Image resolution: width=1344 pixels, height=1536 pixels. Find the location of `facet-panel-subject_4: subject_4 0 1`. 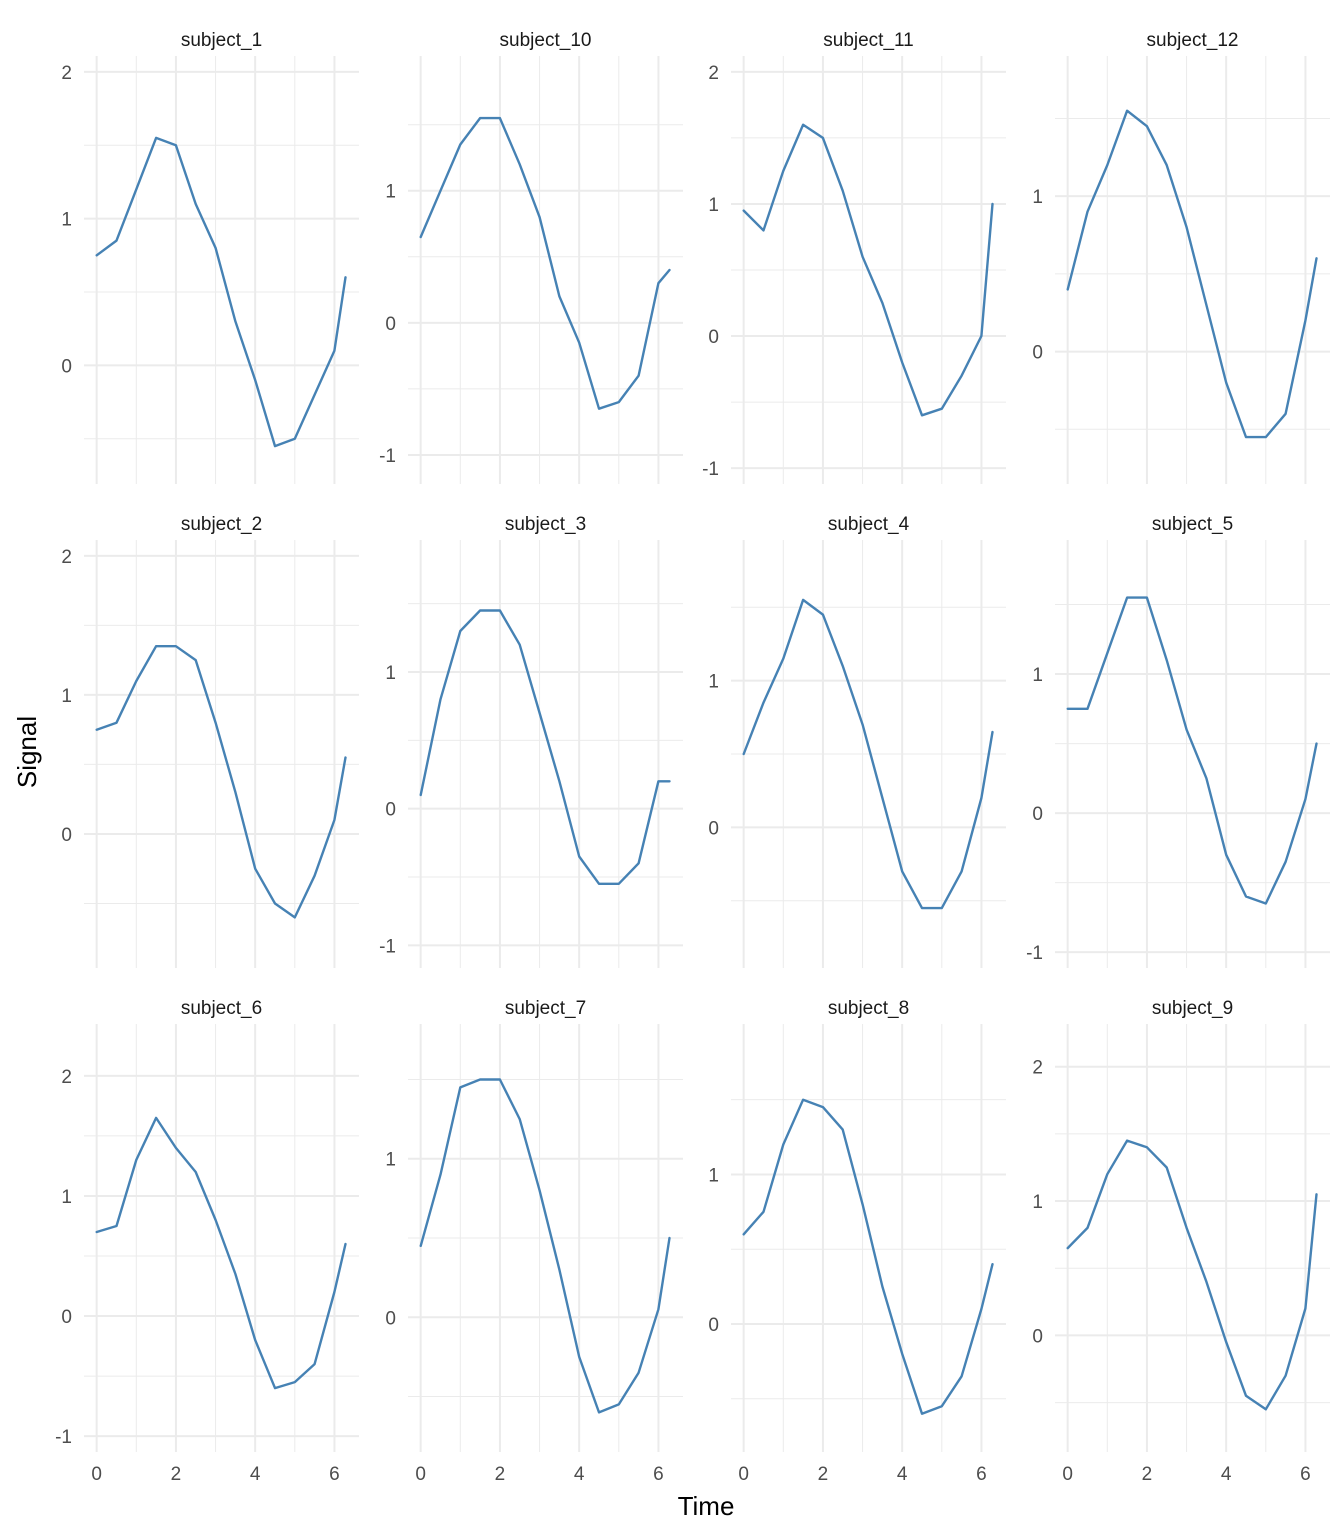

facet-panel-subject_4: subject_4 0 1 is located at coordinates (857, 741).